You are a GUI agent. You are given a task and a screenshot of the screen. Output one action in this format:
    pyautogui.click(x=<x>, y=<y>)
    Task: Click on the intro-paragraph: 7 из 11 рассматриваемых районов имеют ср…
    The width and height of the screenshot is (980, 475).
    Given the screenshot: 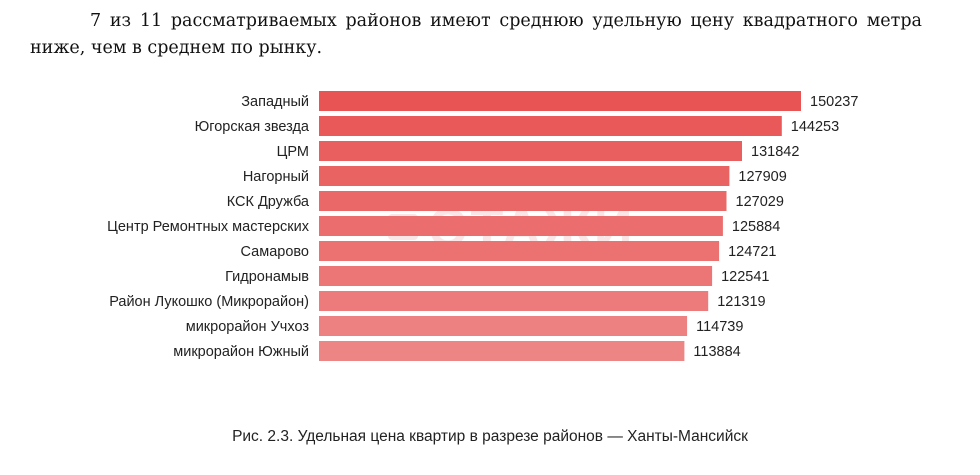 What is the action you would take?
    pyautogui.click(x=476, y=34)
    